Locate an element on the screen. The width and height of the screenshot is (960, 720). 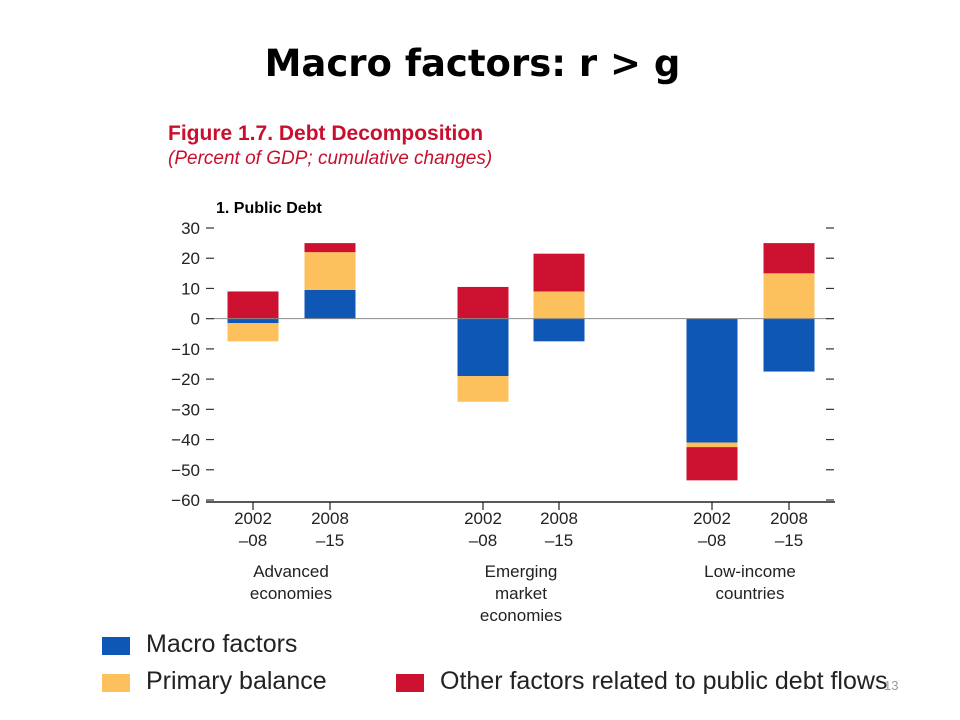
group-label: Emerging is located at coordinates (521, 571).